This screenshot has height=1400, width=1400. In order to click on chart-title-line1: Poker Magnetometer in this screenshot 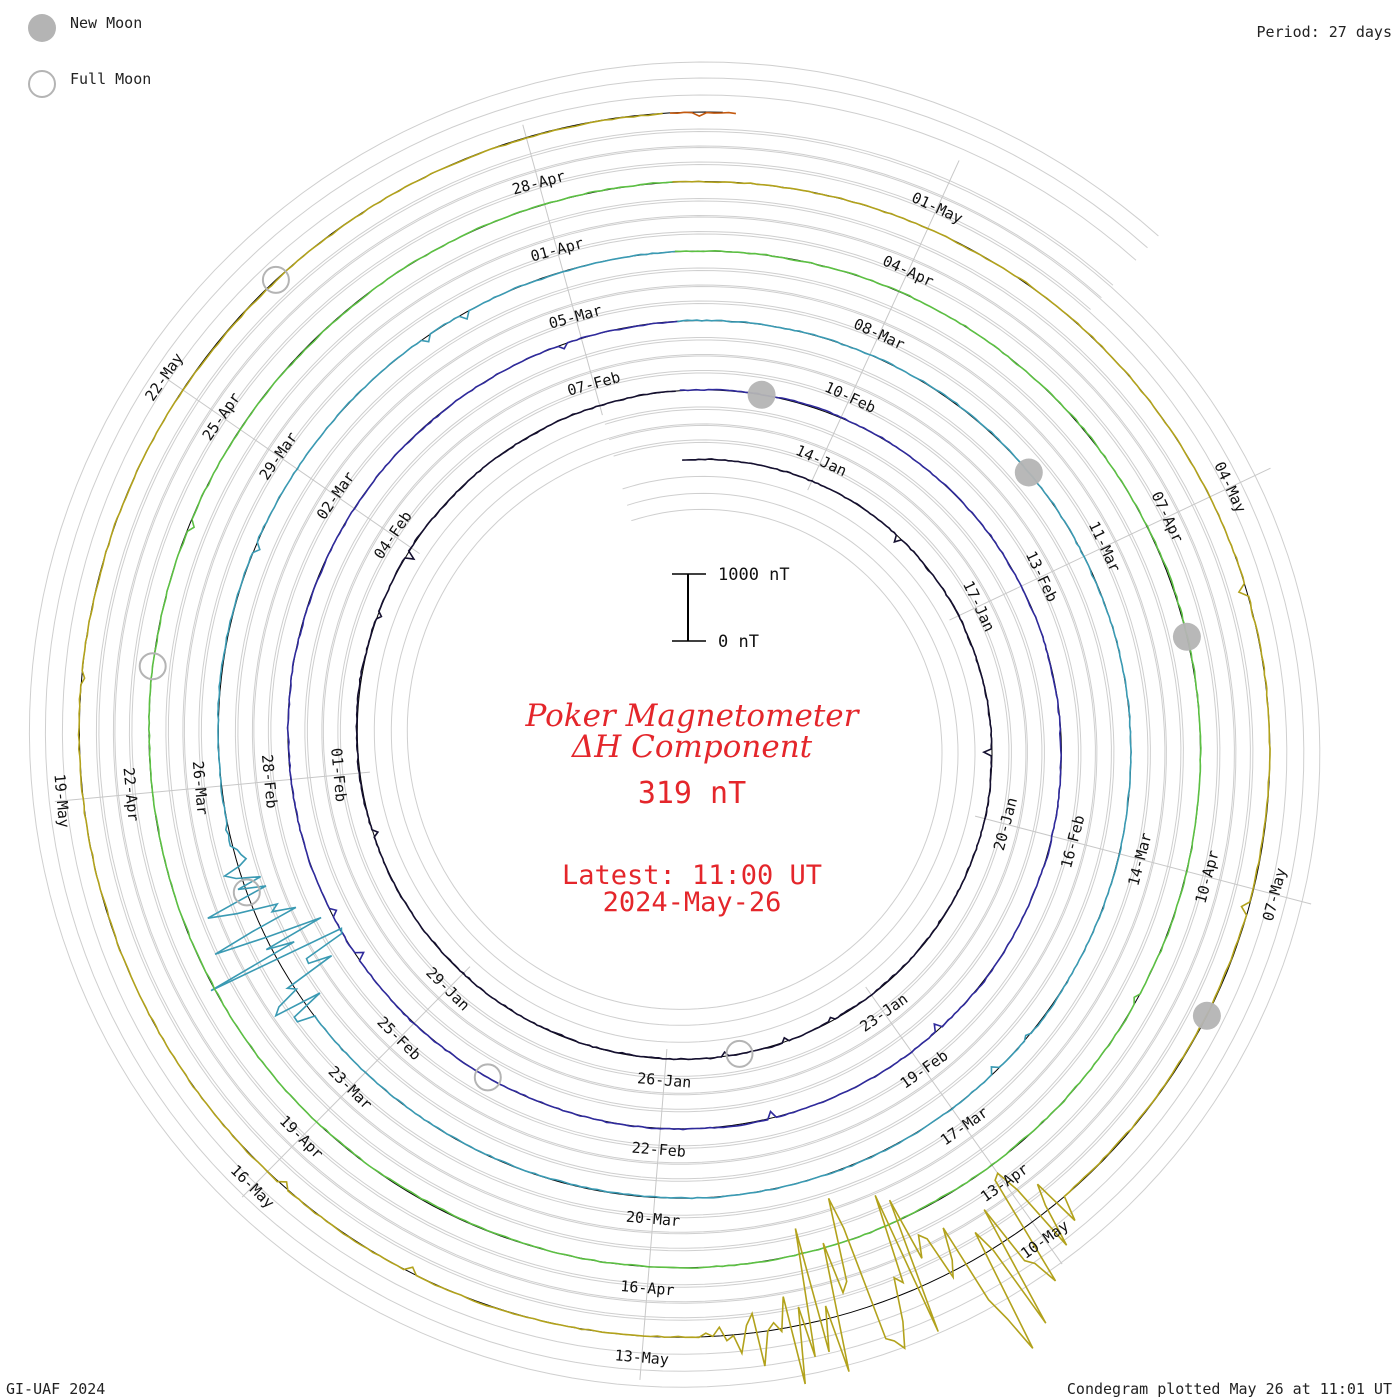, I will do `click(693, 716)`.